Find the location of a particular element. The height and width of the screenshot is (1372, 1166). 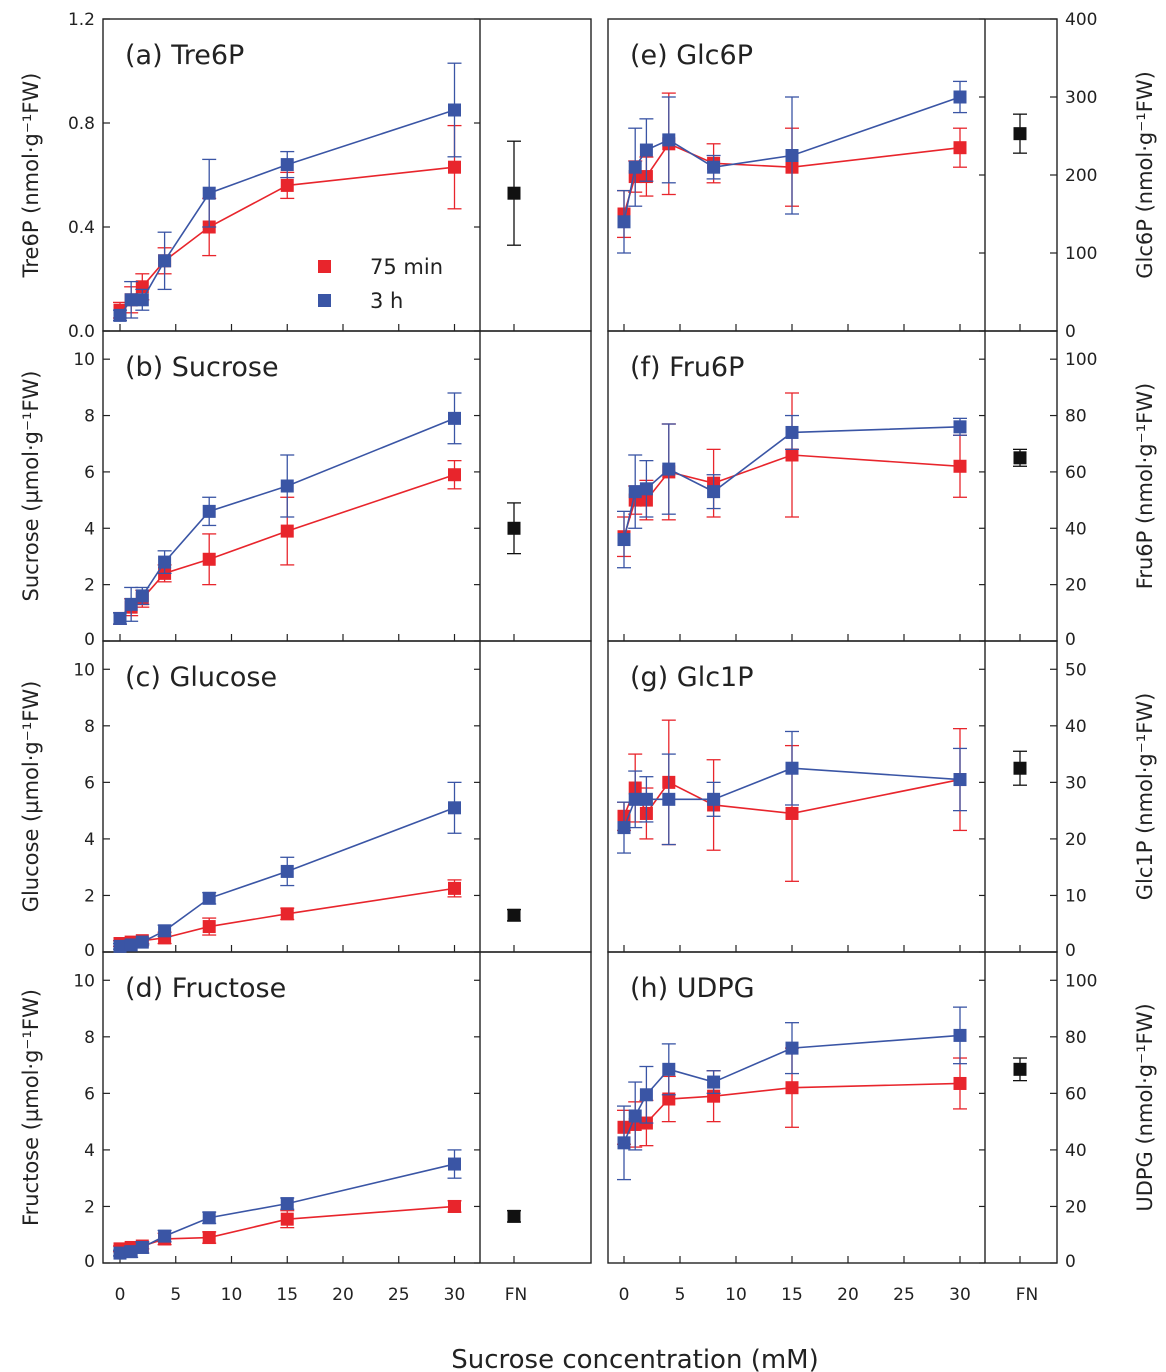

panel-a-ytick-label: 0.4 is located at coordinates (81, 228).